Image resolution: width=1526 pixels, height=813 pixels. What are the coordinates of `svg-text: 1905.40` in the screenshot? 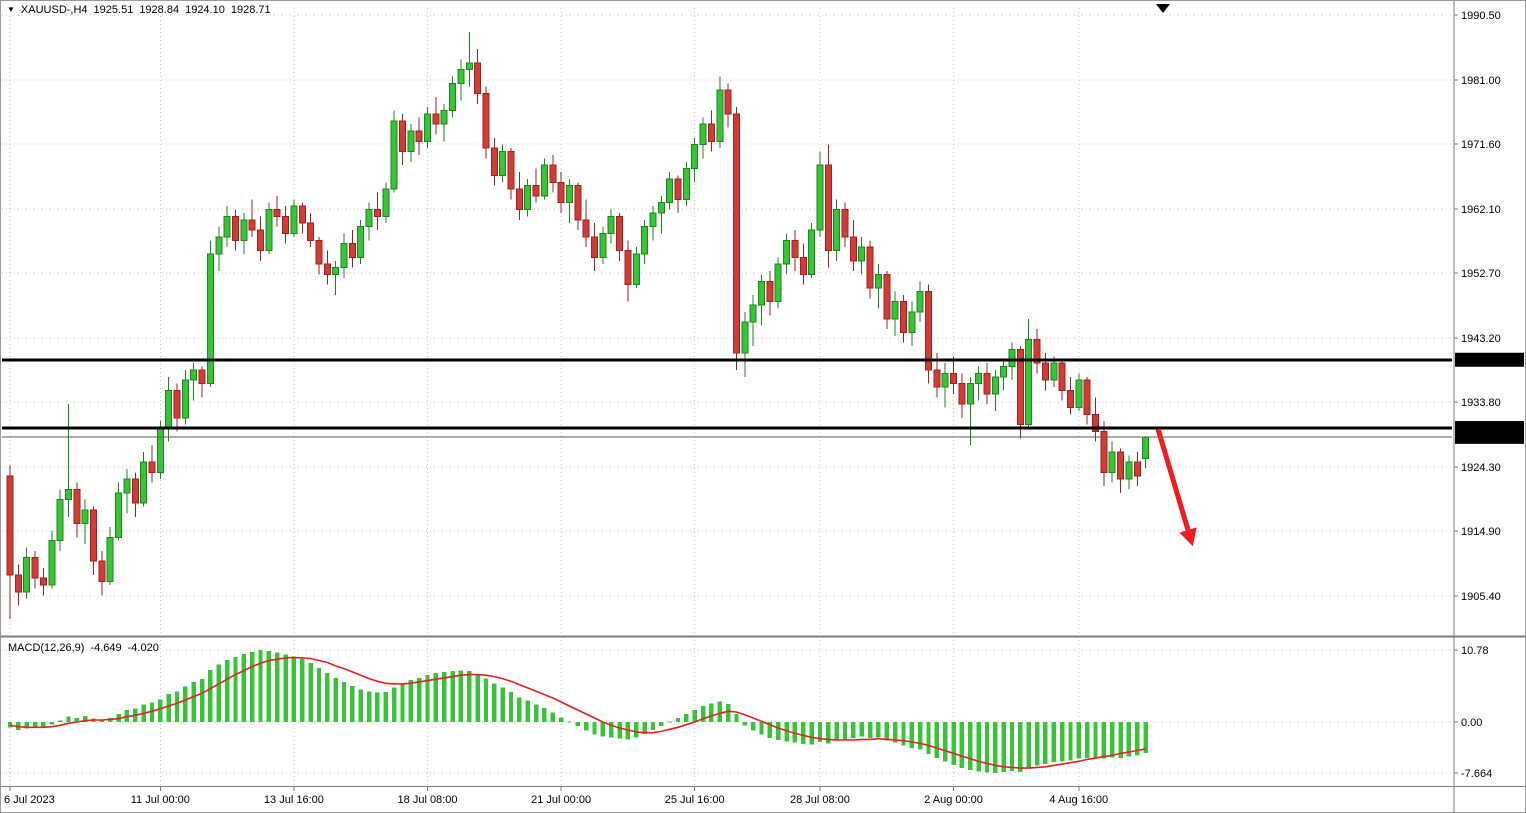 It's located at (1481, 597).